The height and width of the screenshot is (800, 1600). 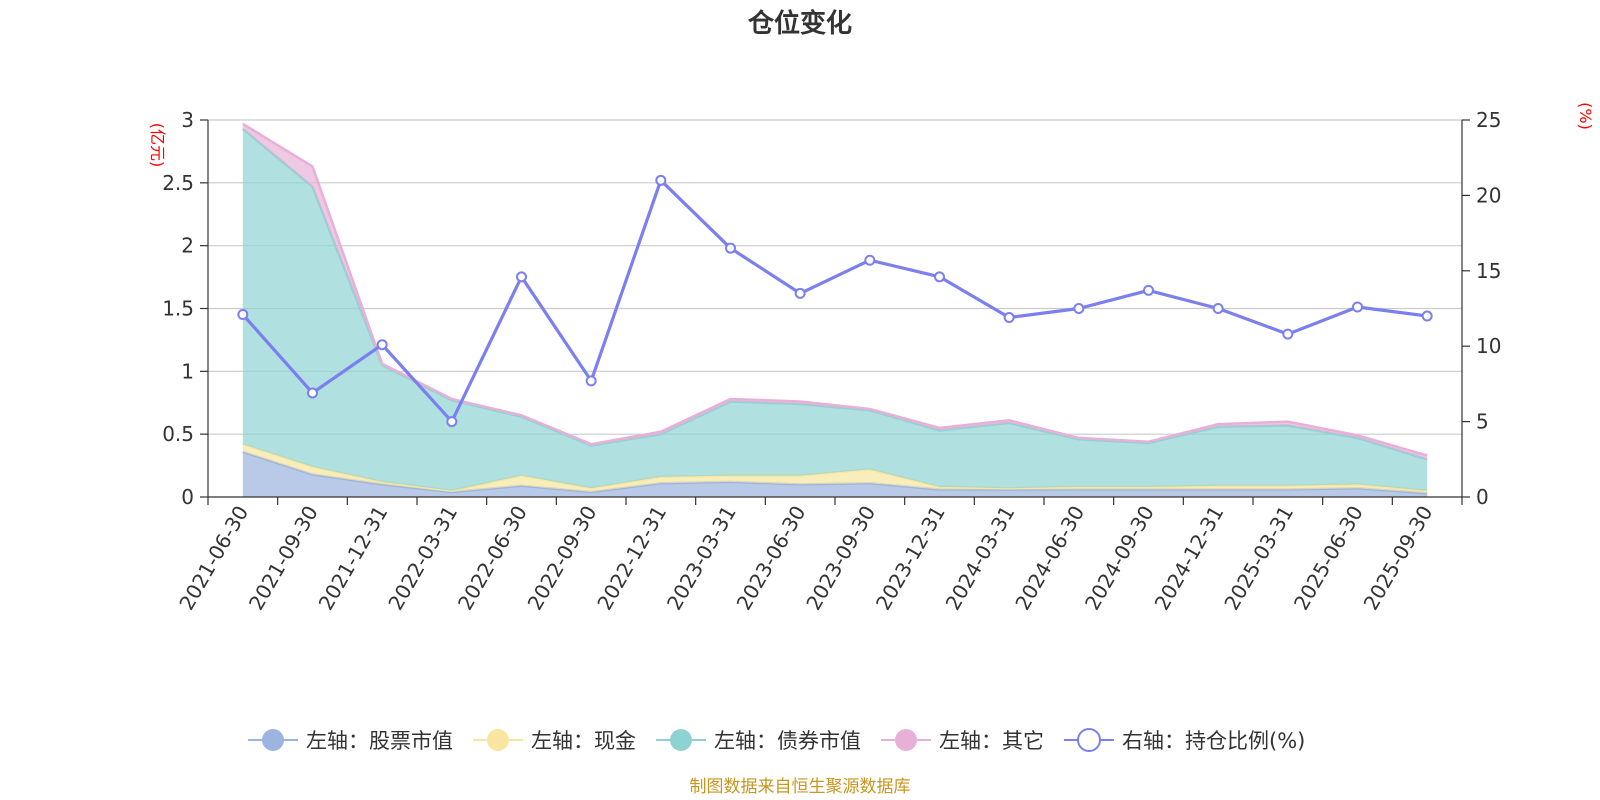 I want to click on x-axis-label: 2023-03-31, so click(x=701, y=558).